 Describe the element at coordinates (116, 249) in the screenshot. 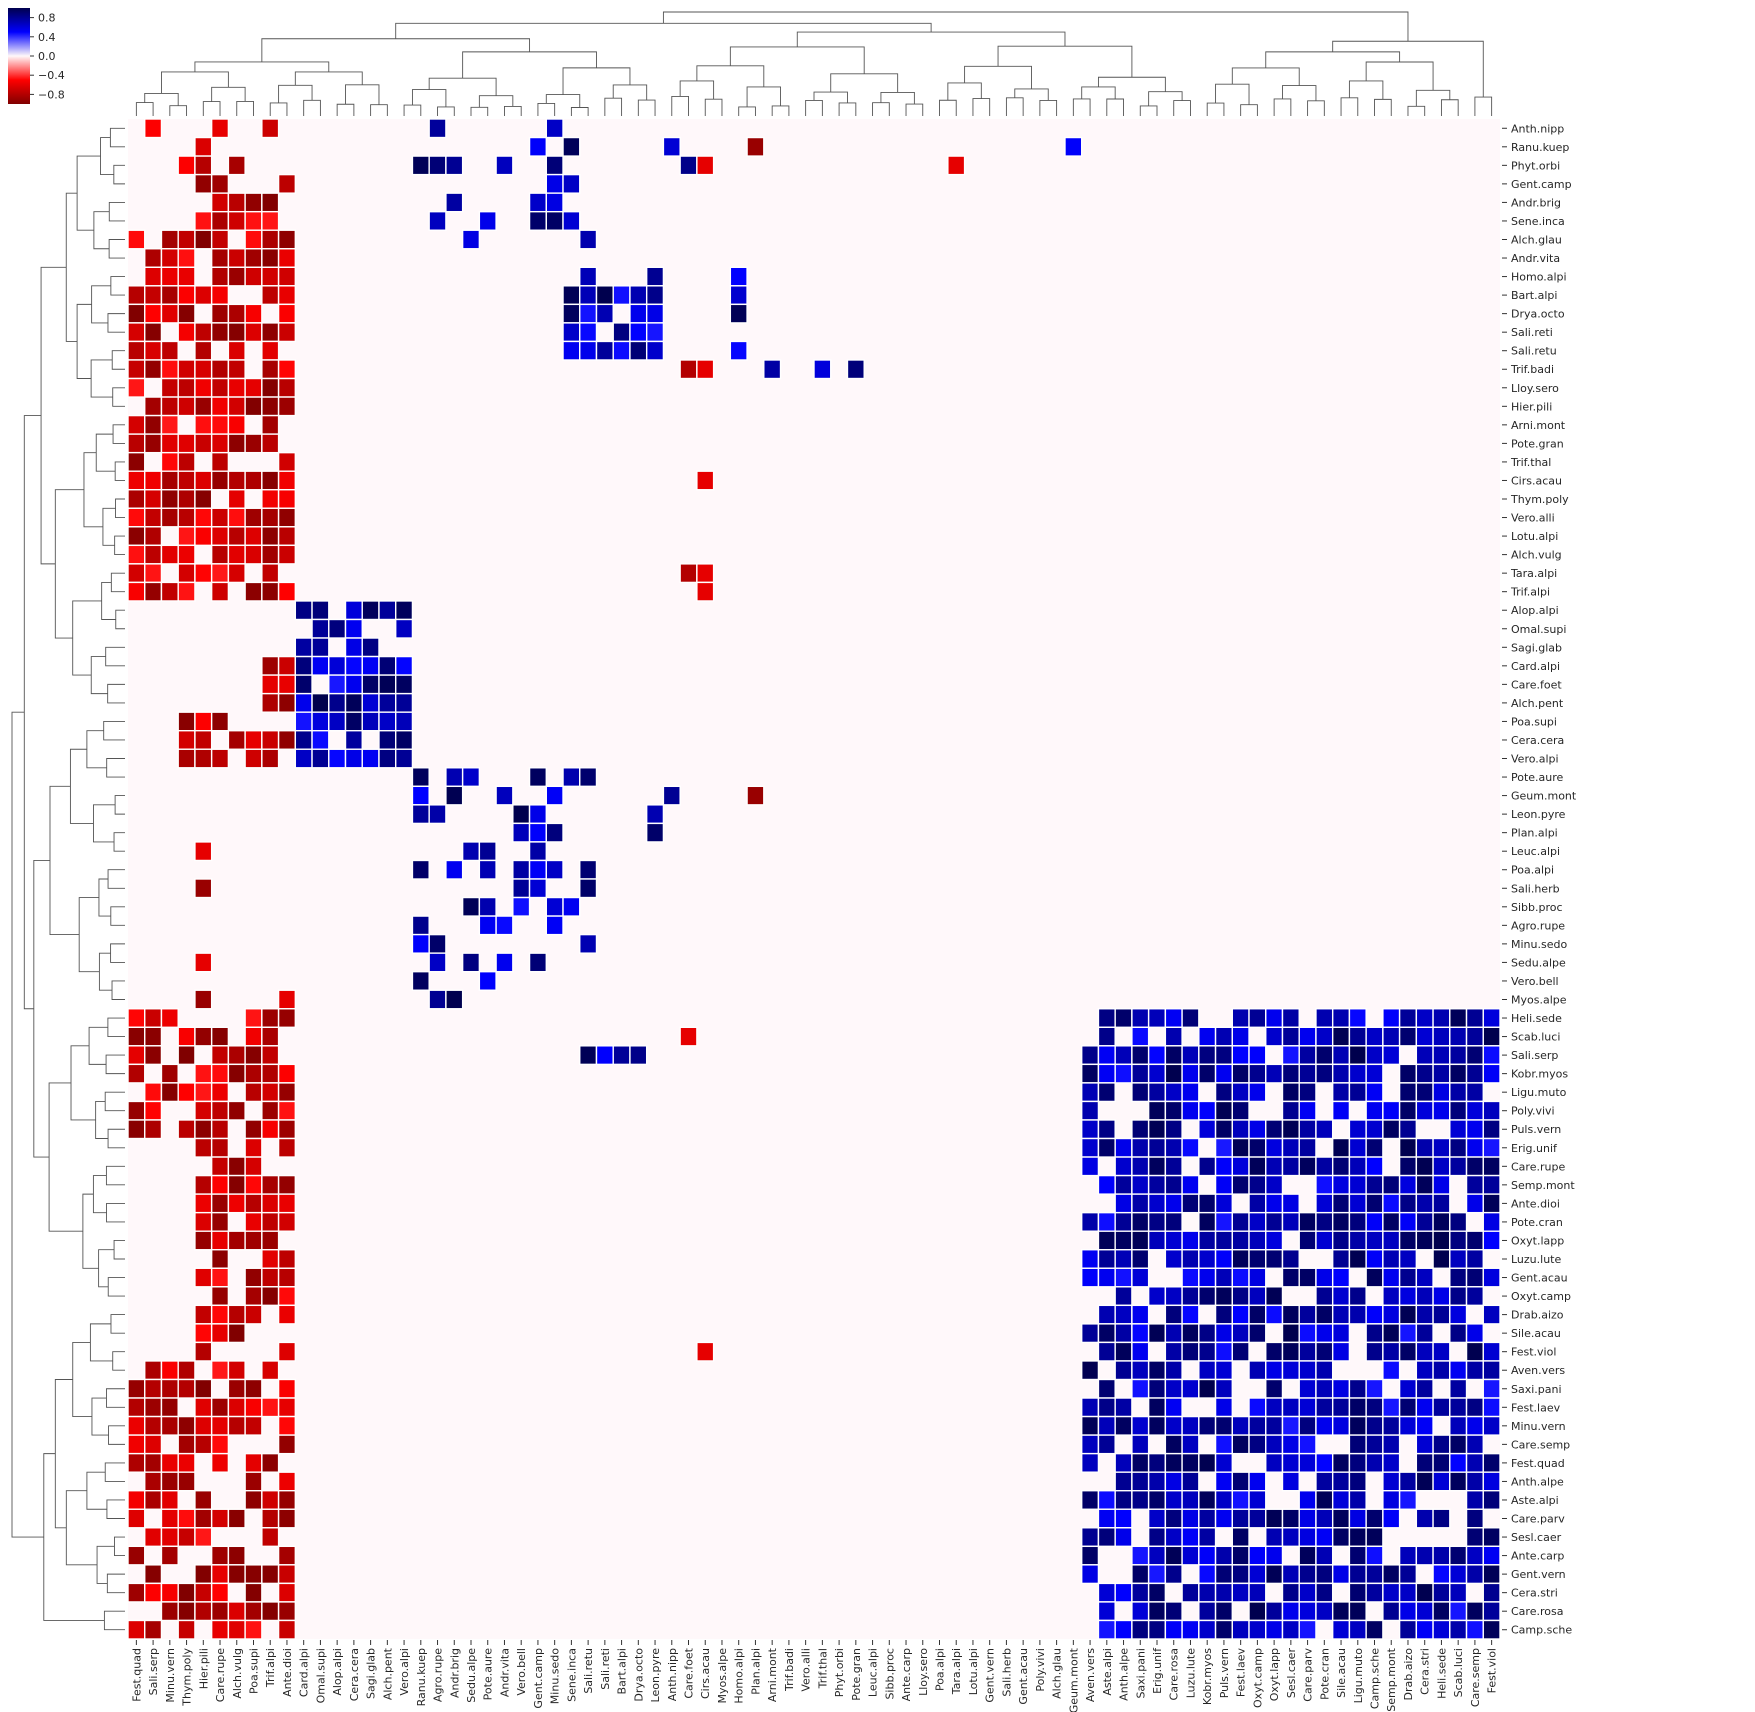

I see `row-dendrogram-link` at that location.